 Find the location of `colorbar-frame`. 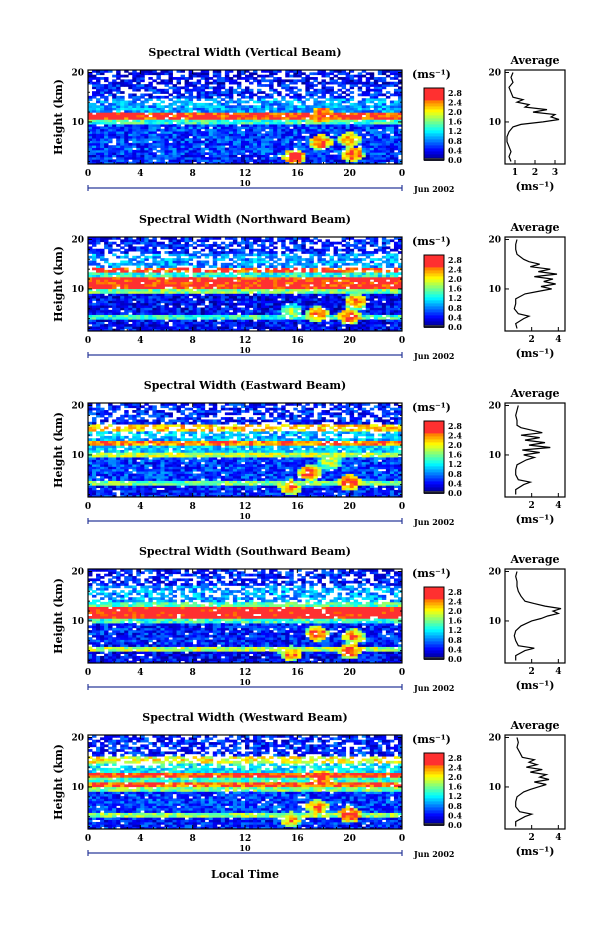

colorbar-frame is located at coordinates (434, 124).